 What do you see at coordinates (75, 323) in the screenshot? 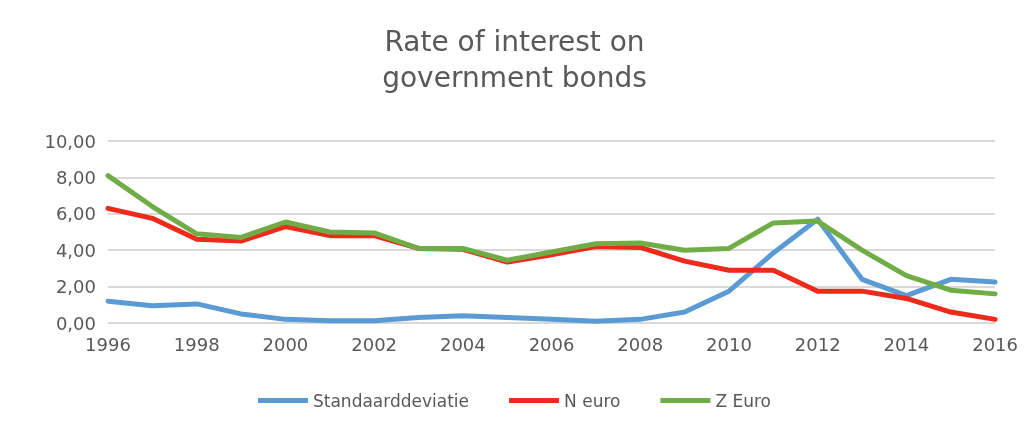
I see `y-tick-label: 0,00` at bounding box center [75, 323].